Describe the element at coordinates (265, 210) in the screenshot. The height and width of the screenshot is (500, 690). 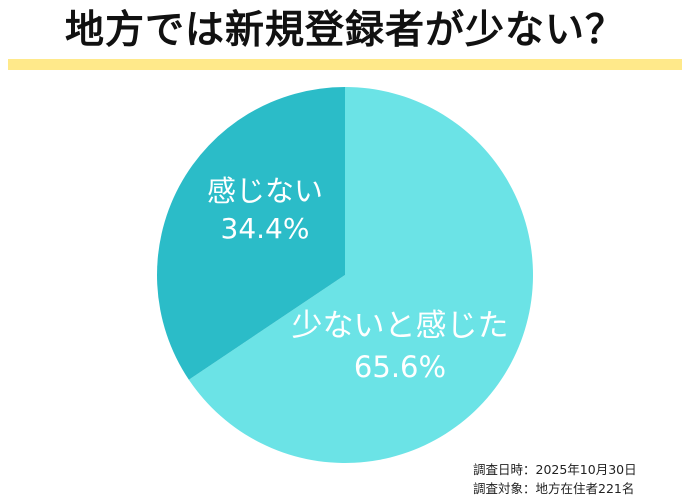
I see `slice-label-kanjinai: 感じない 34.4%` at that location.